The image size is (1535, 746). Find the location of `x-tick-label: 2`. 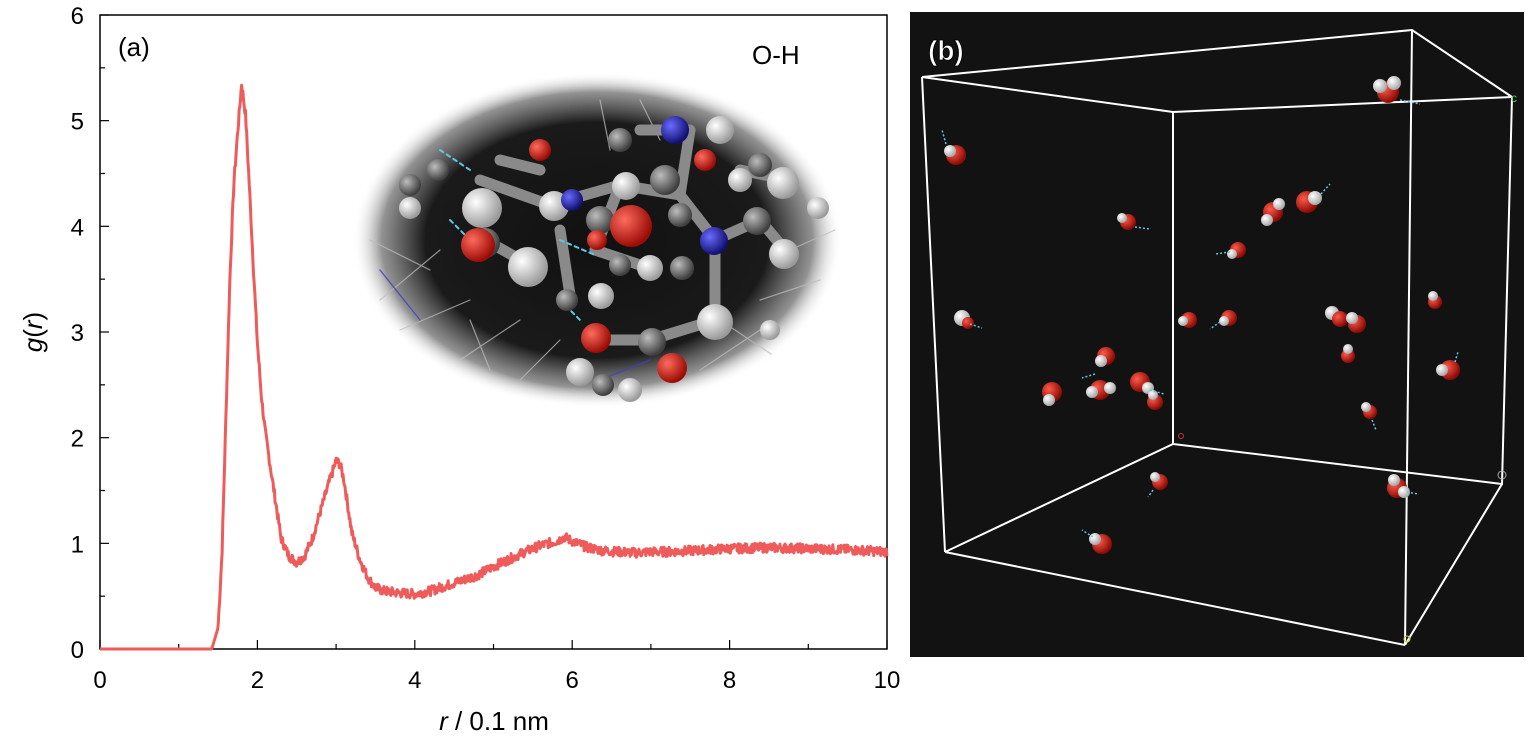

x-tick-label: 2 is located at coordinates (257, 680).